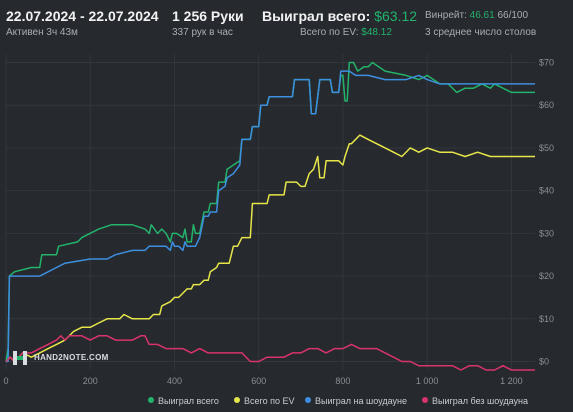 Image resolution: width=573 pixels, height=412 pixels. What do you see at coordinates (425, 400) in the screenshot?
I see `legend-dot-non-showdown` at bounding box center [425, 400].